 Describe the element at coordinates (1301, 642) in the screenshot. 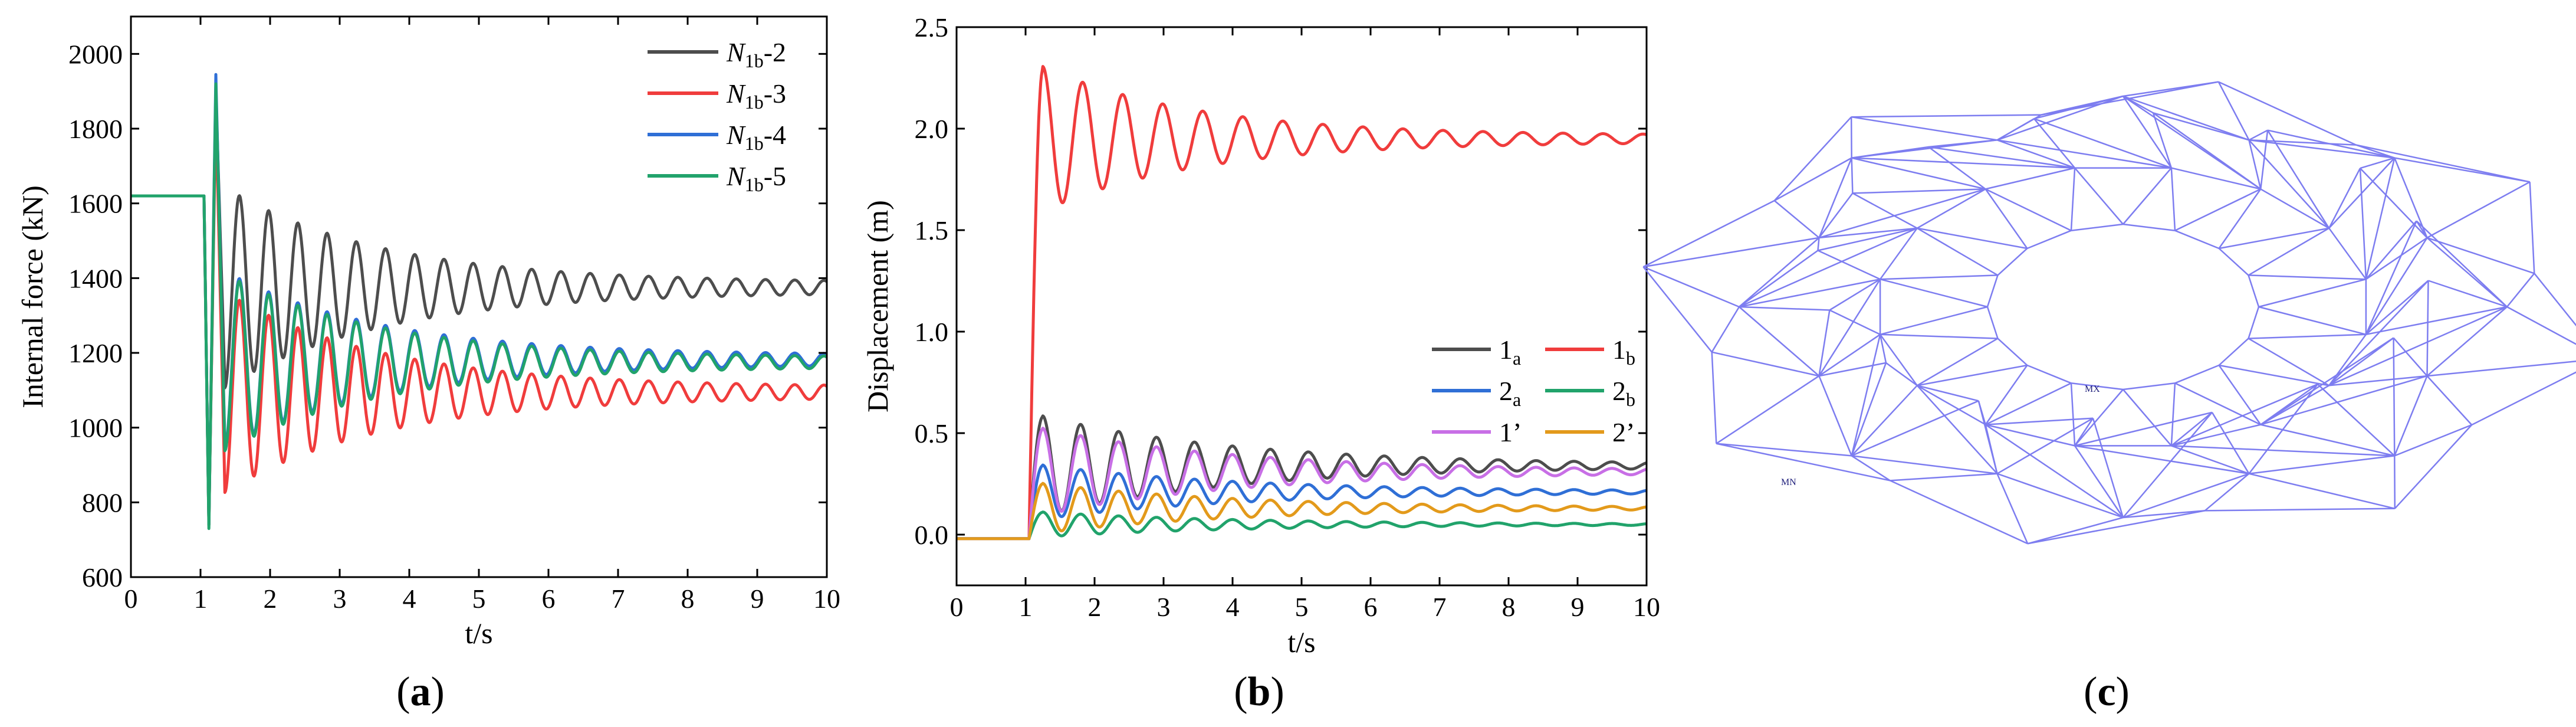

I see `x-axis-label-b: t/s` at that location.